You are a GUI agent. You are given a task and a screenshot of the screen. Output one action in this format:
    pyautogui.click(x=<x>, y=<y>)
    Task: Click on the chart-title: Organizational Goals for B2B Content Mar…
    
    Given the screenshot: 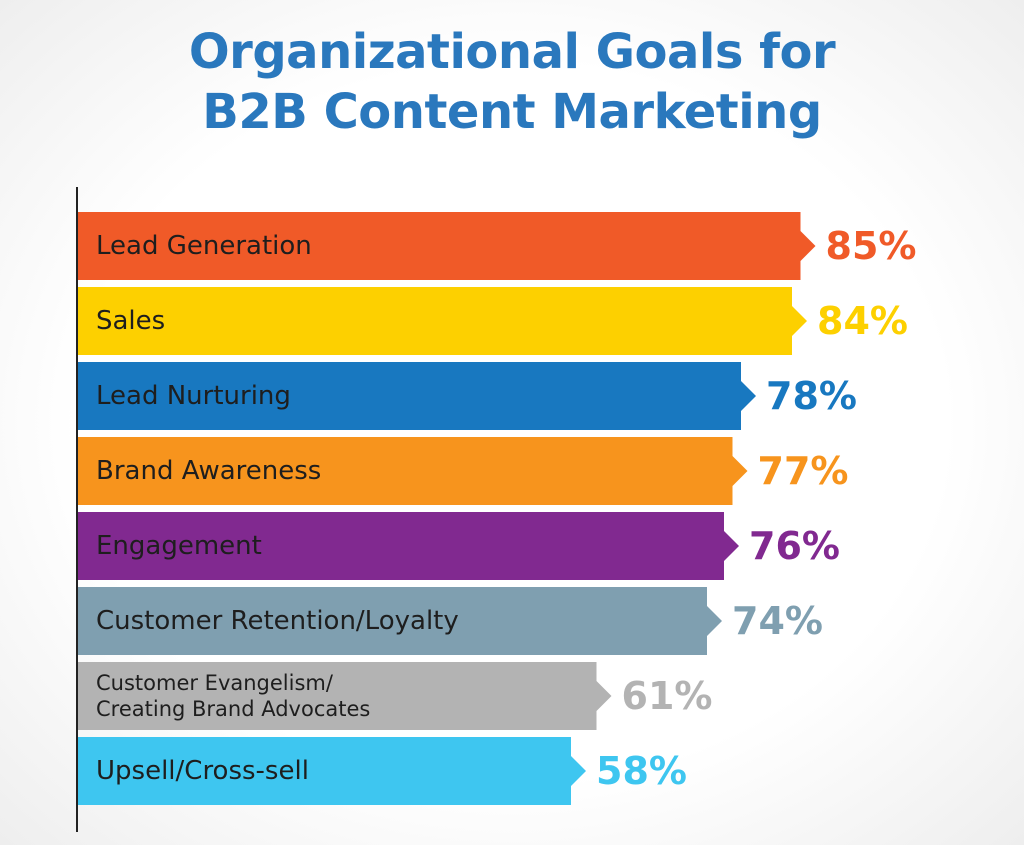 What is the action you would take?
    pyautogui.click(x=512, y=82)
    